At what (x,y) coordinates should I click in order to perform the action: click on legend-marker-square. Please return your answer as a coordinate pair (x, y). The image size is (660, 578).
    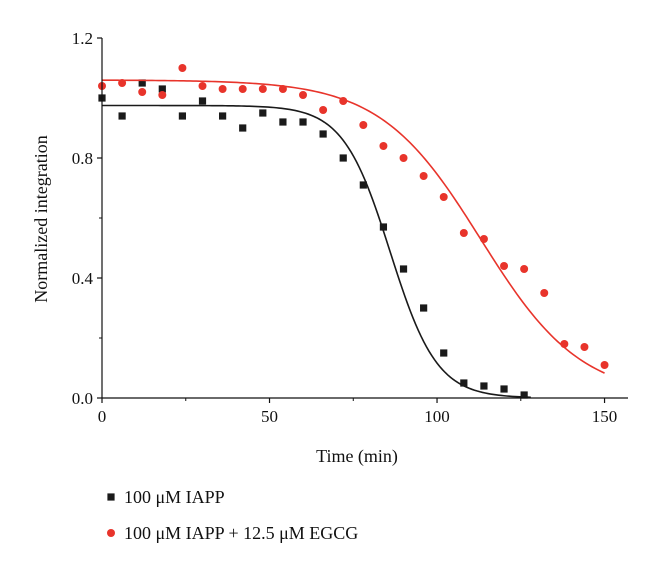
    Looking at the image, I should click on (111, 497).